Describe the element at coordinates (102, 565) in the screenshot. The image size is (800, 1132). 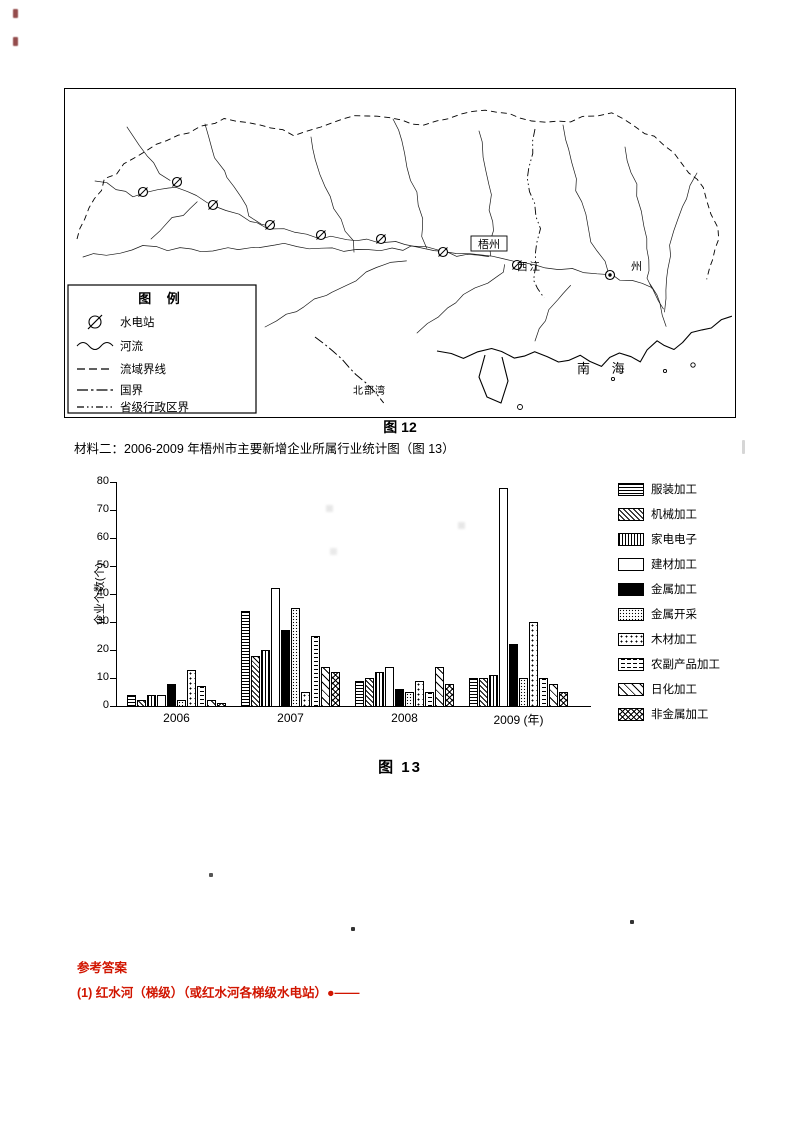
I see `y-tick-label: 50` at that location.